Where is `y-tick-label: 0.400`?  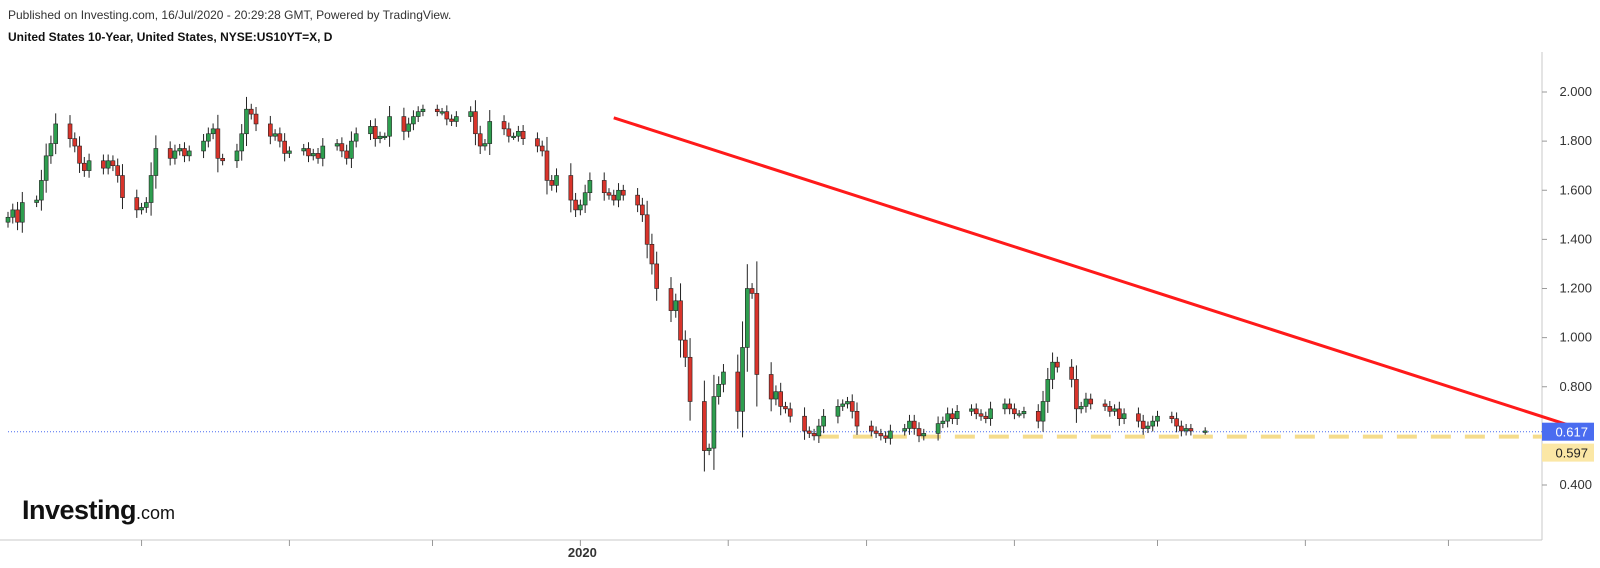 y-tick-label: 0.400 is located at coordinates (1575, 484).